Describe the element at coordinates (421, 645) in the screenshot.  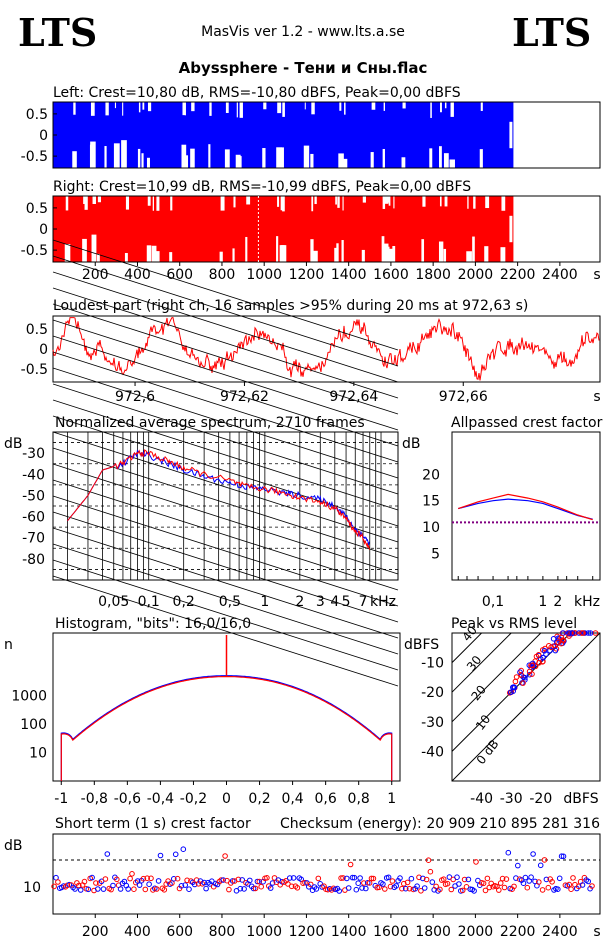
I see `y-axis-label: dBFS` at that location.